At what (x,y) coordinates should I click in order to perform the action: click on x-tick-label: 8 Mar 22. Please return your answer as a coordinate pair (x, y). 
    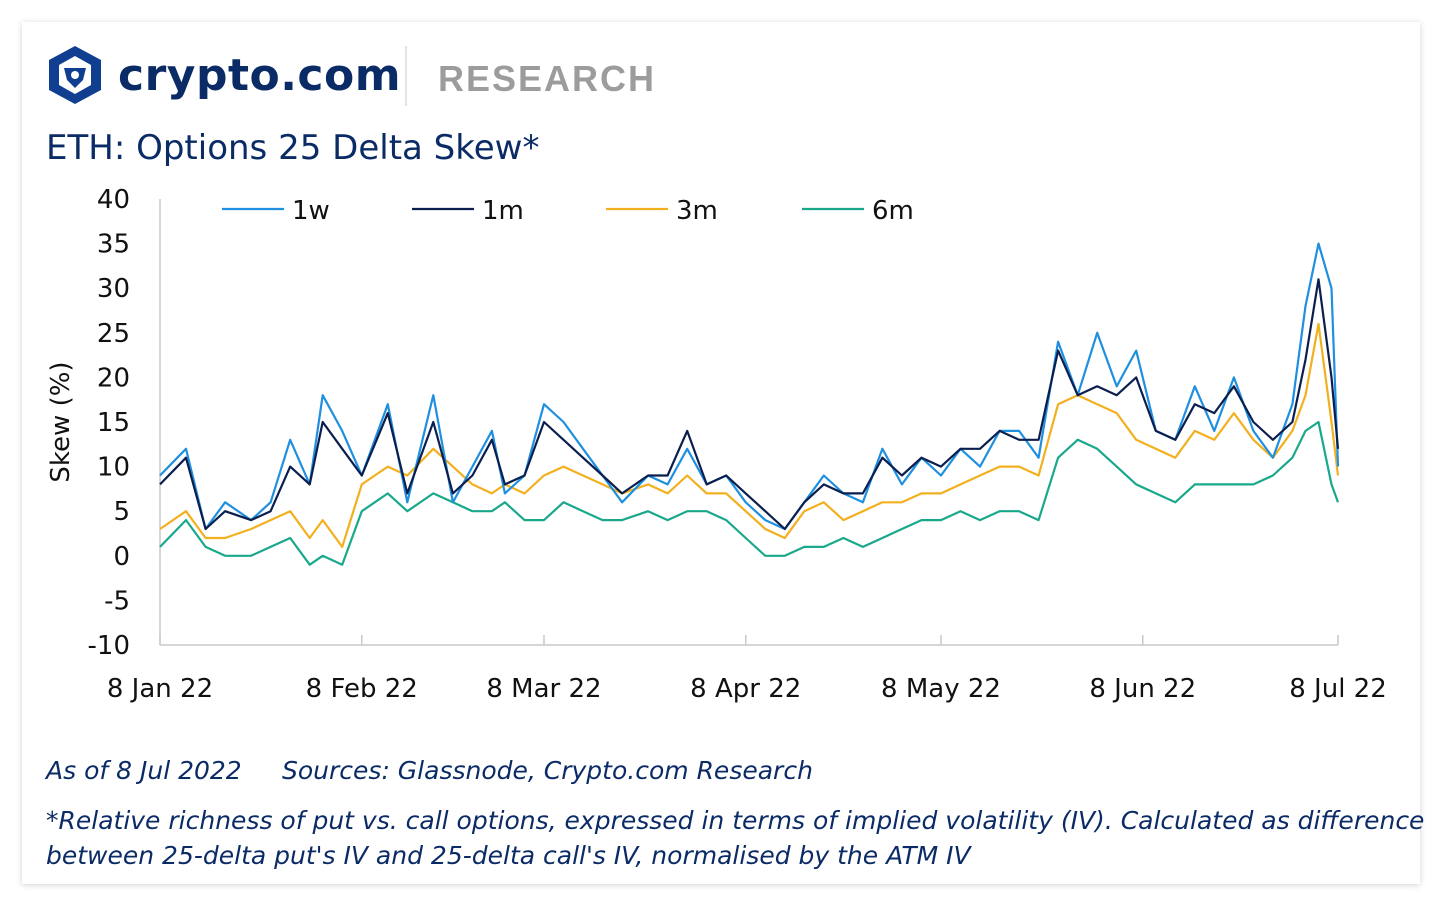
    Looking at the image, I should click on (543, 689).